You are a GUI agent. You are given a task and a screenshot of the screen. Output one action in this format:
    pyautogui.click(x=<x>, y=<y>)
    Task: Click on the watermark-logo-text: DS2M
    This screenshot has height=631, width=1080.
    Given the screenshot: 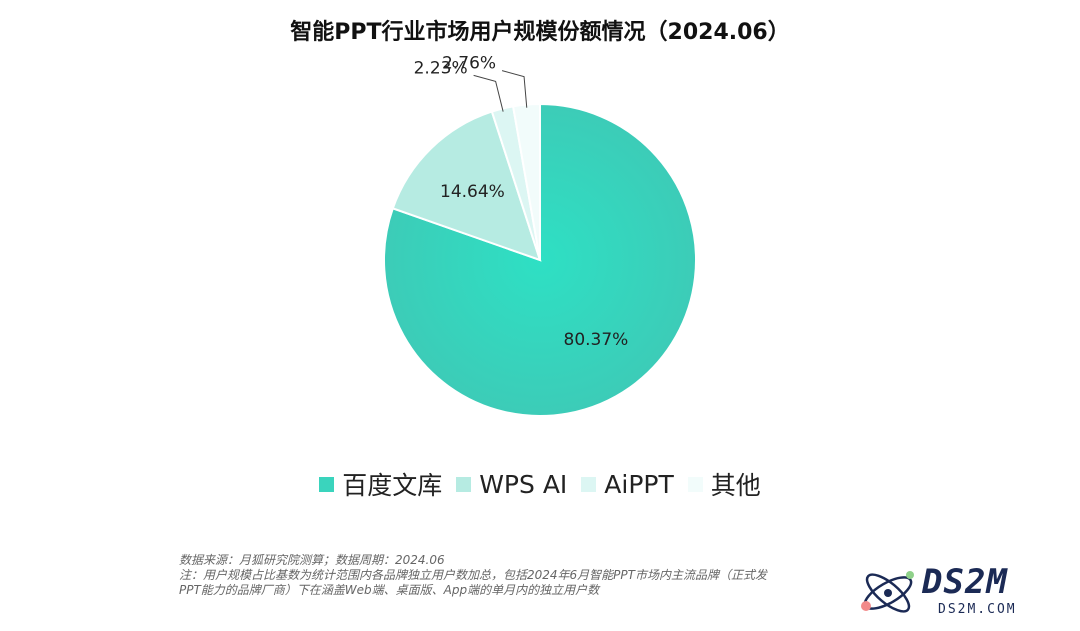 What is the action you would take?
    pyautogui.click(x=965, y=582)
    